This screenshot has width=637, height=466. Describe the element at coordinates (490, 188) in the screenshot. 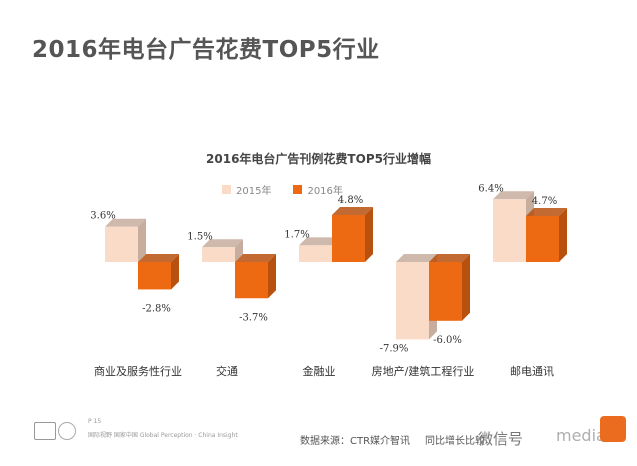

I see `data-label-0-4: 6.4%` at that location.